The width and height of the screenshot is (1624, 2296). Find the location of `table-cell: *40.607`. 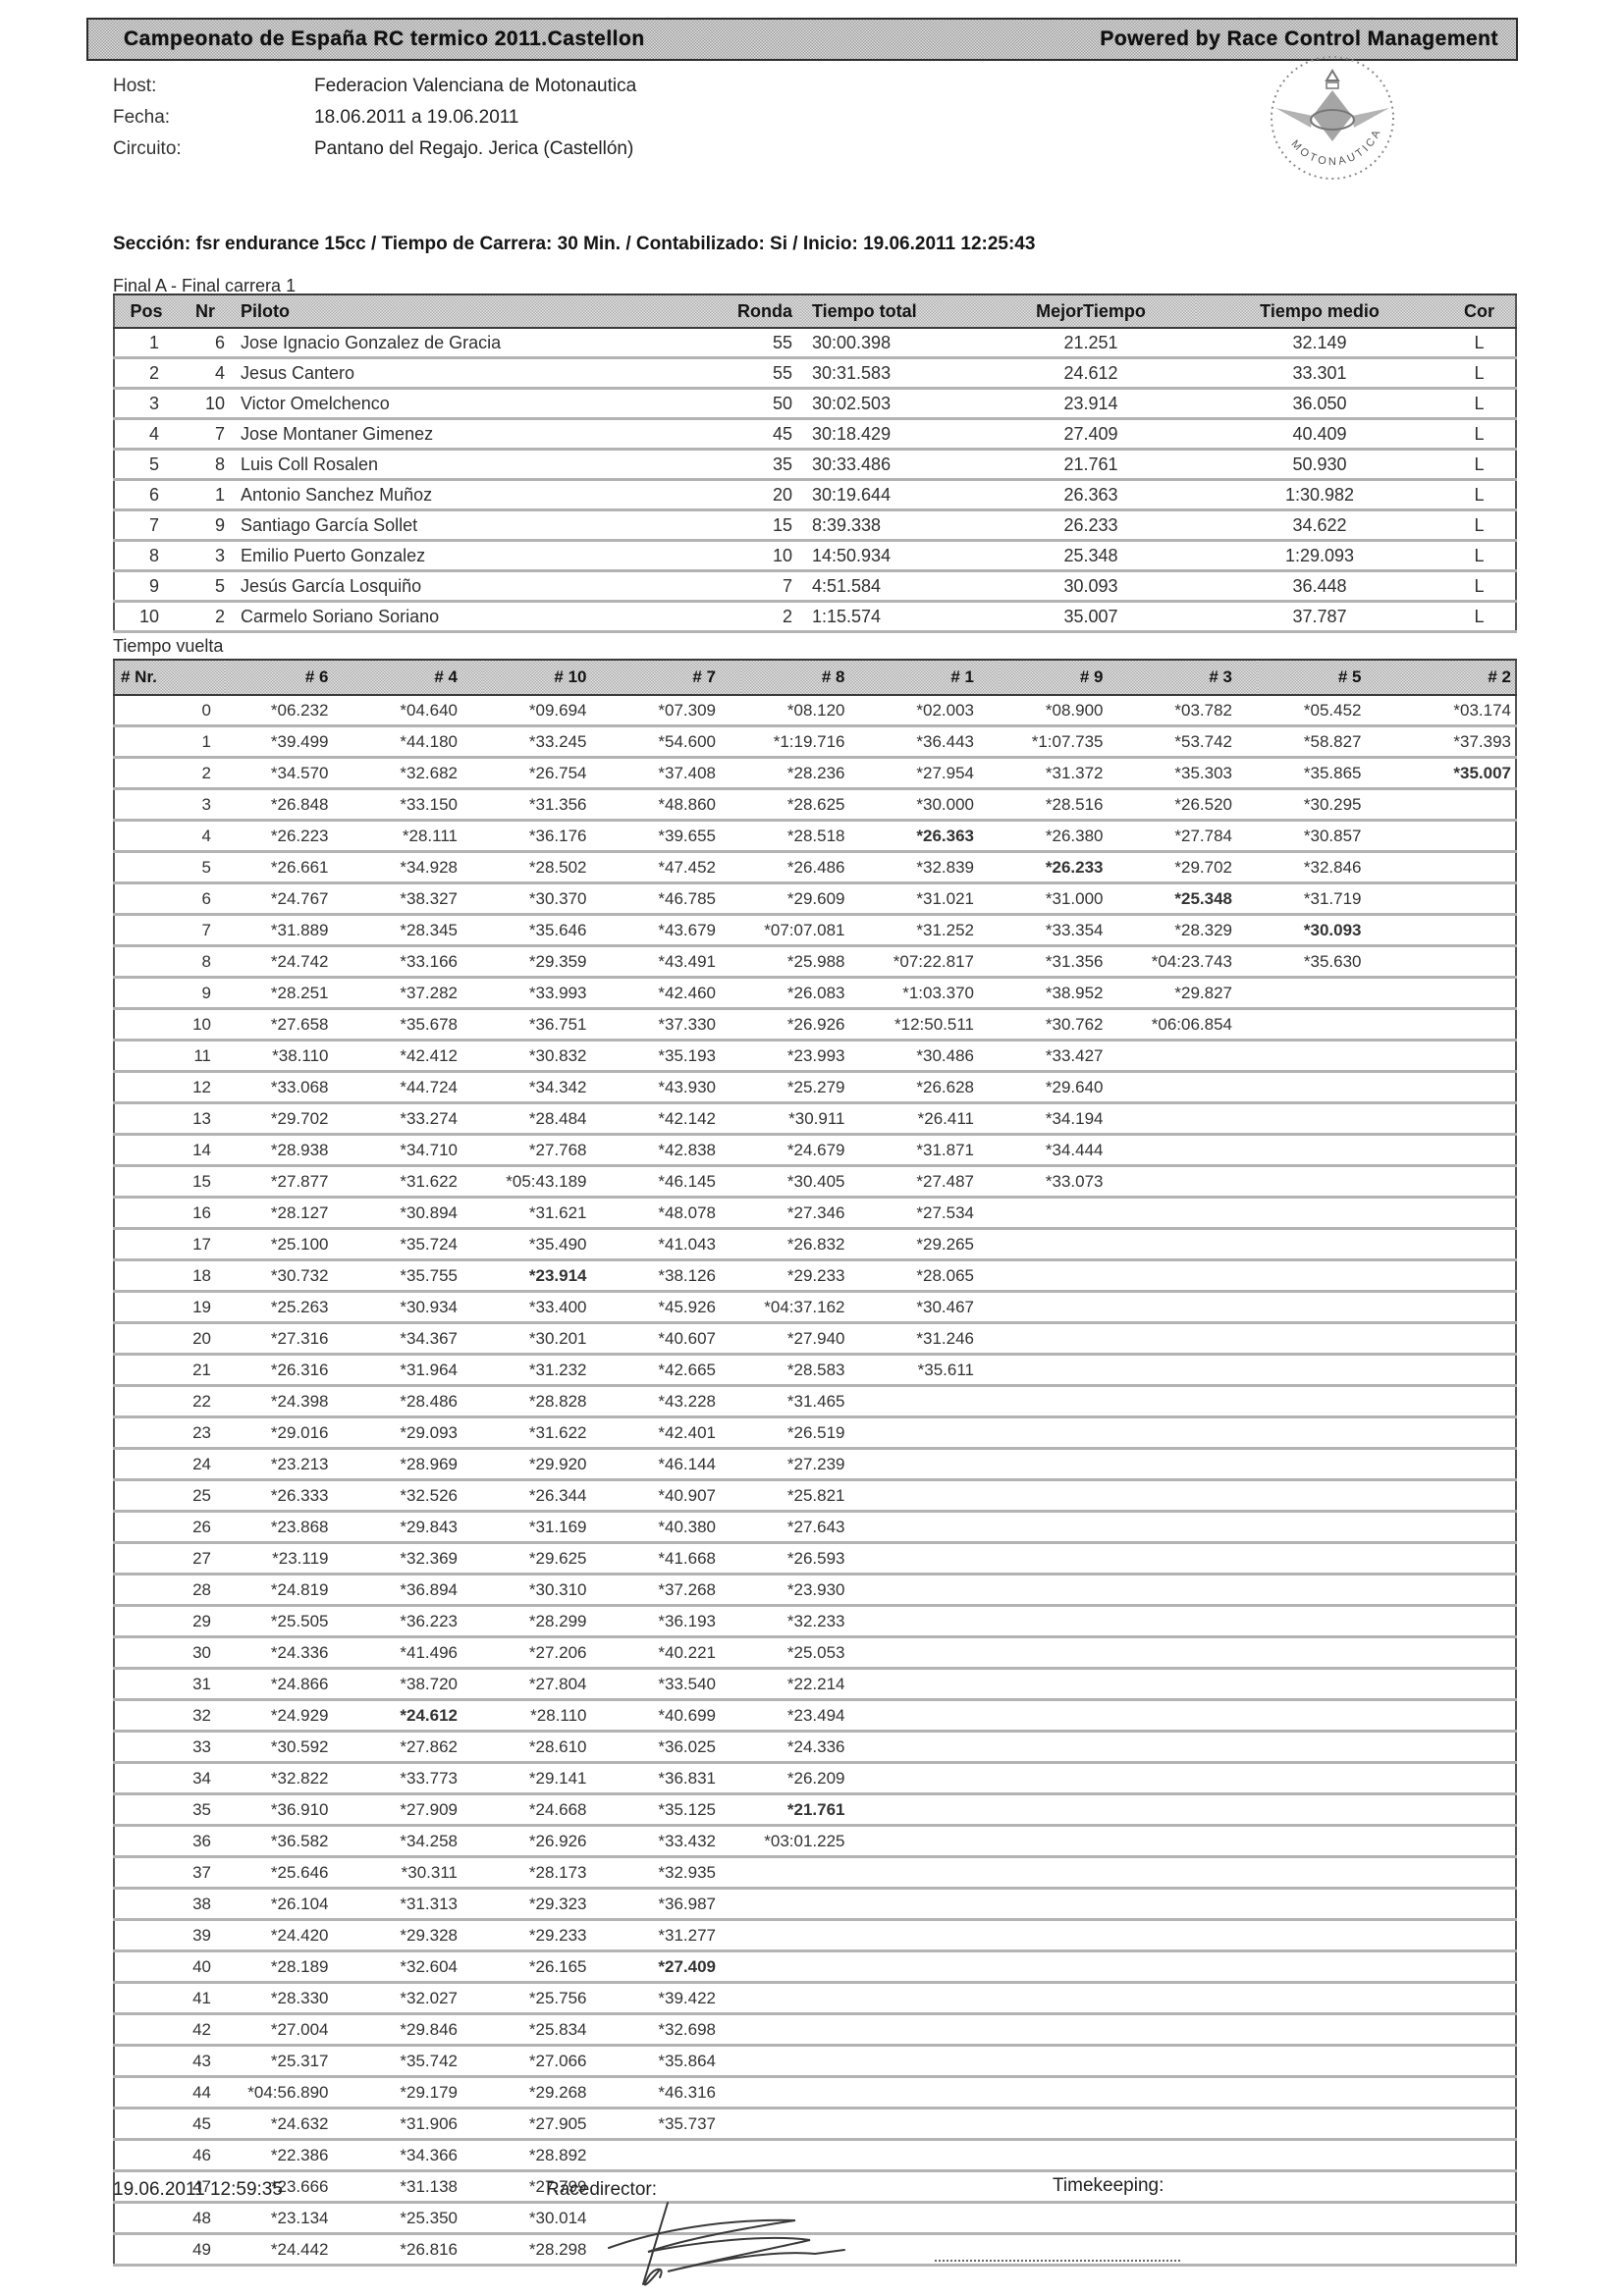

table-cell: *40.607 is located at coordinates (676, 1339).